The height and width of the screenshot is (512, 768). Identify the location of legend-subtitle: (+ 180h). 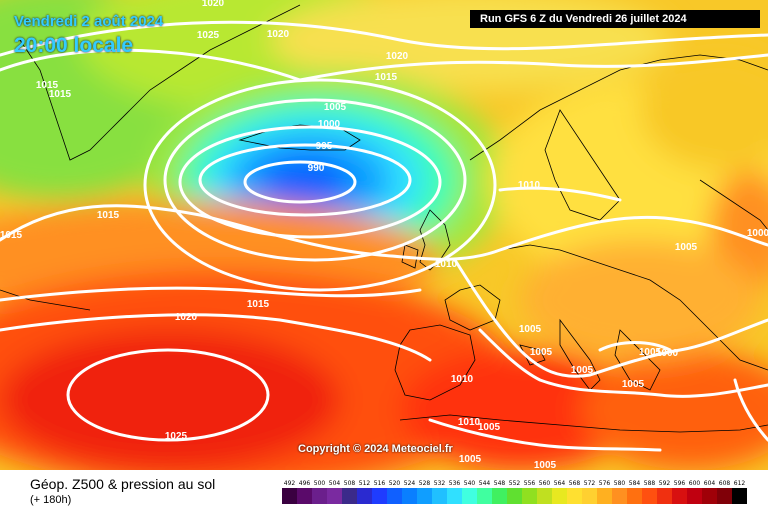
(51, 500).